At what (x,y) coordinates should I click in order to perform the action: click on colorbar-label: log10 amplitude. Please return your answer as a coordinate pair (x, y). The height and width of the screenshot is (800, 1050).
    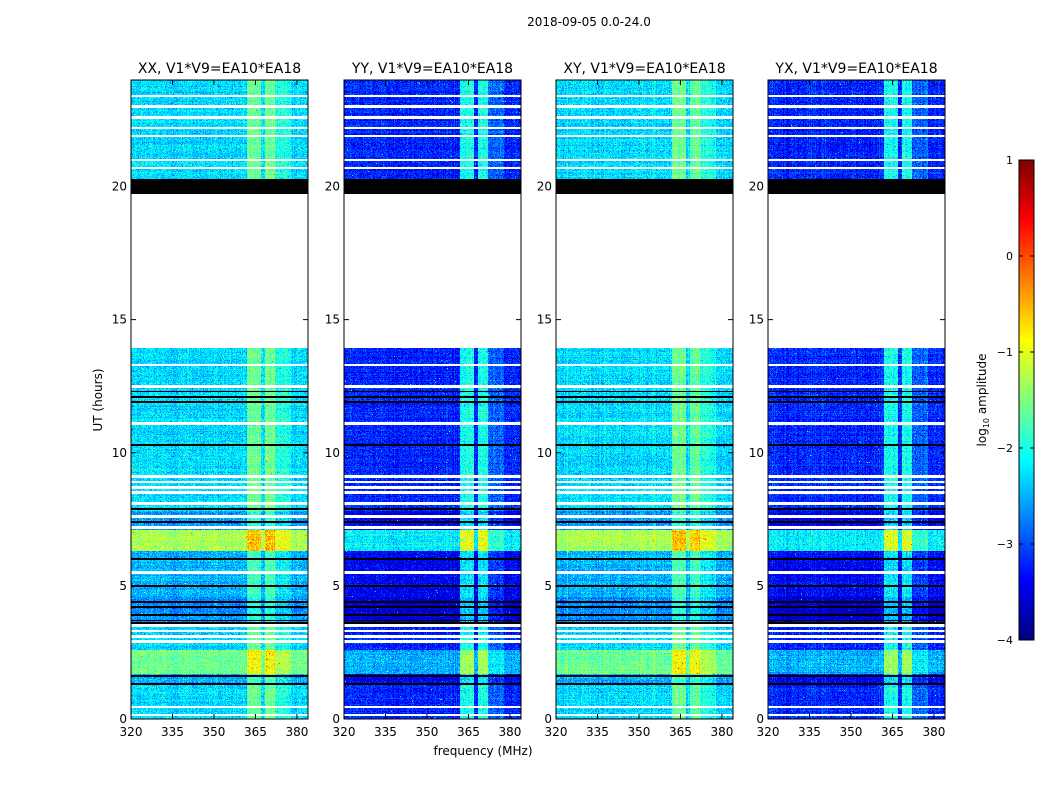
    Looking at the image, I should click on (983, 400).